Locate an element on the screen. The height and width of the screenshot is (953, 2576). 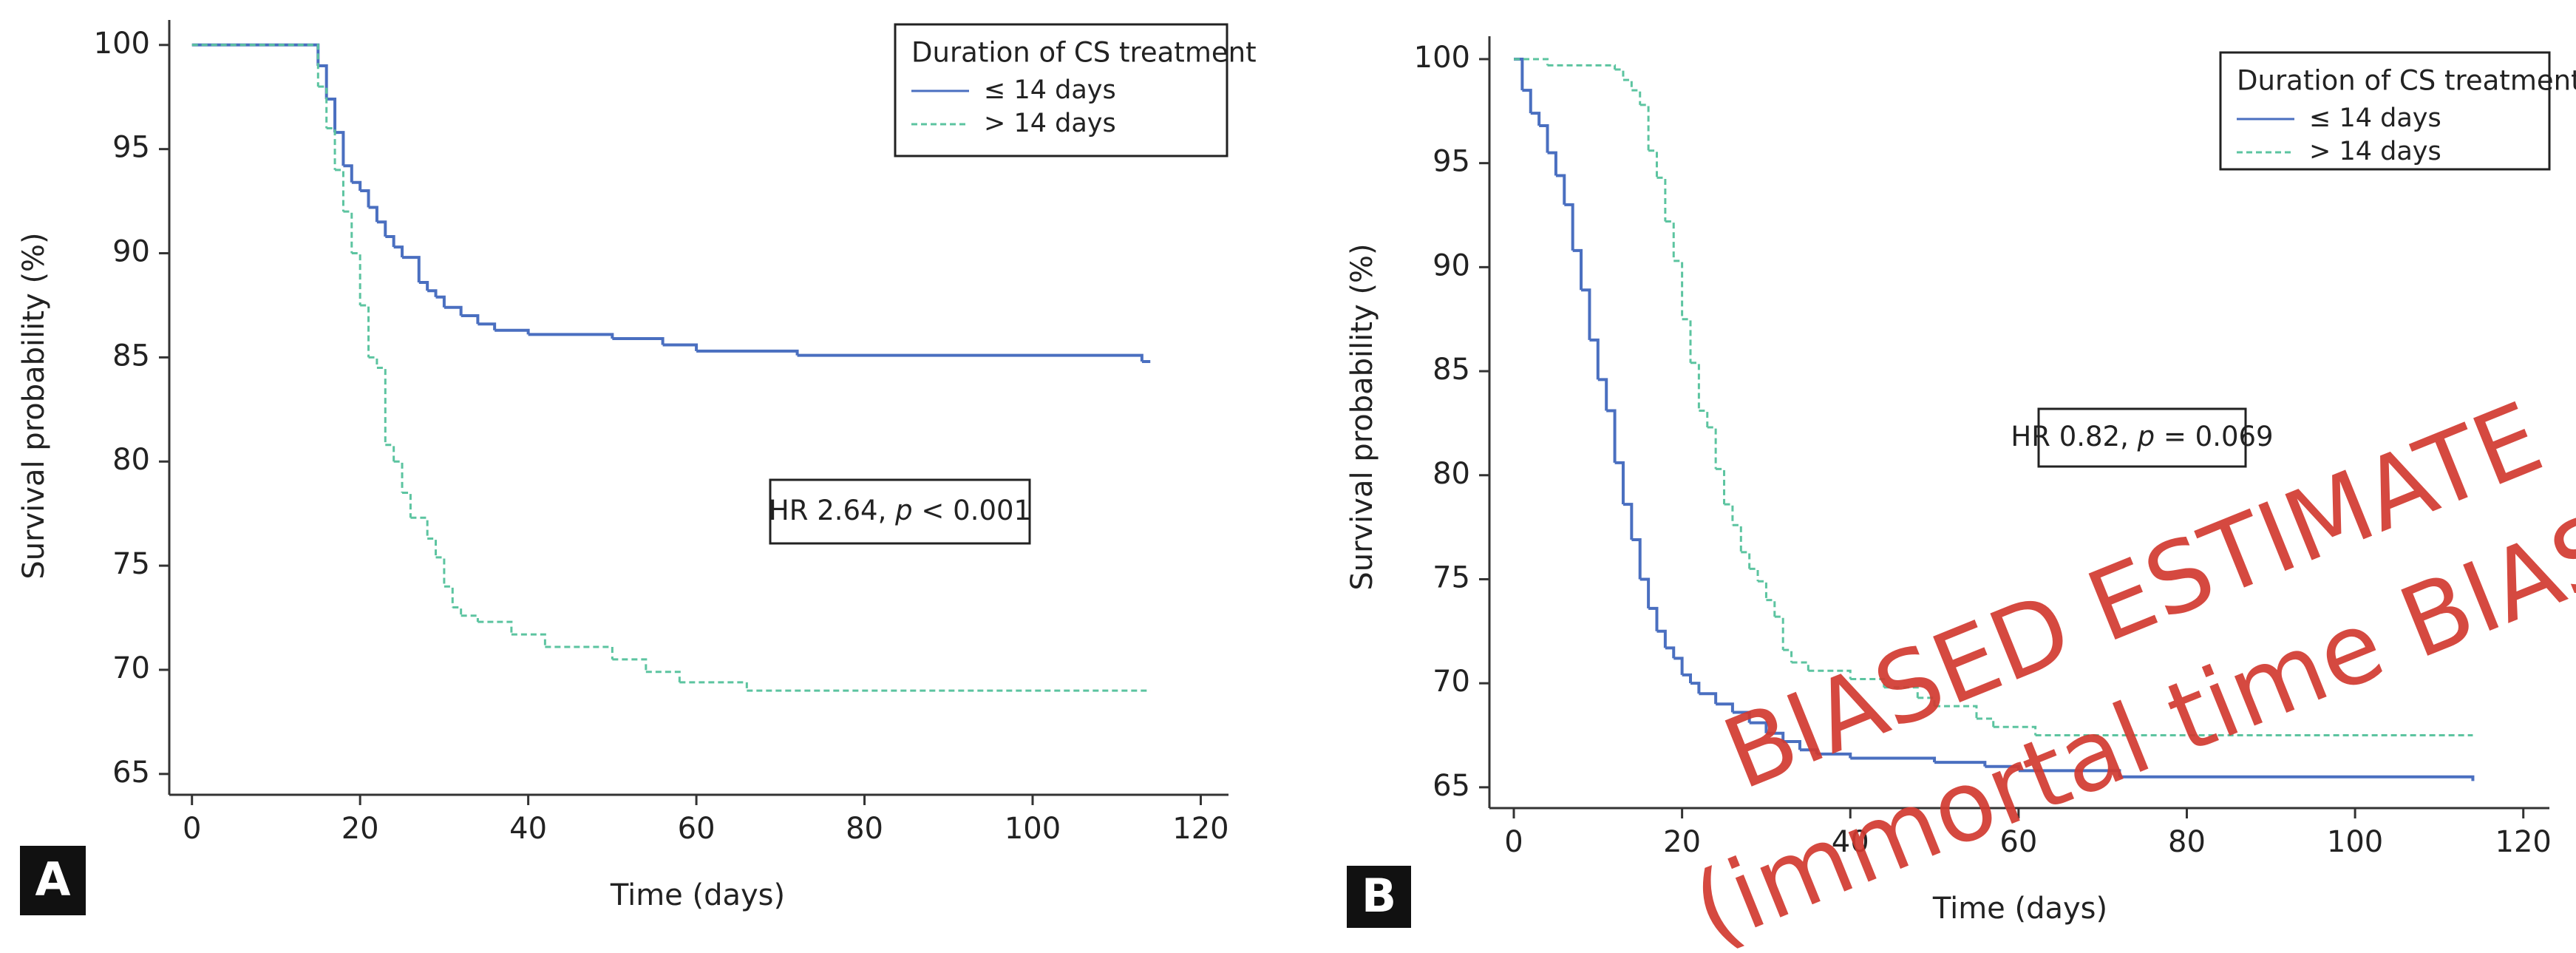
y-tick-label: 75 is located at coordinates (131, 564).